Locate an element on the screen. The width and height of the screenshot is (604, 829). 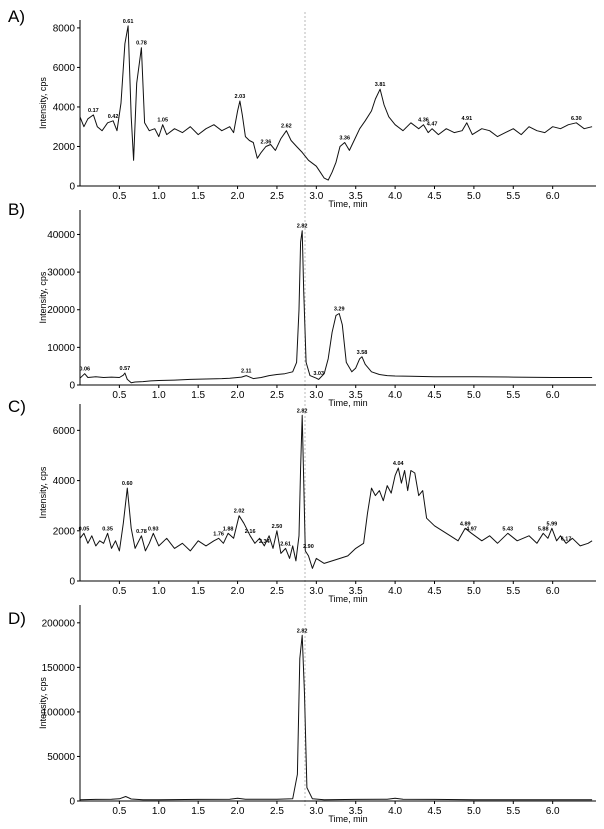
peak-label: 2.11 is located at coordinates (246, 372).